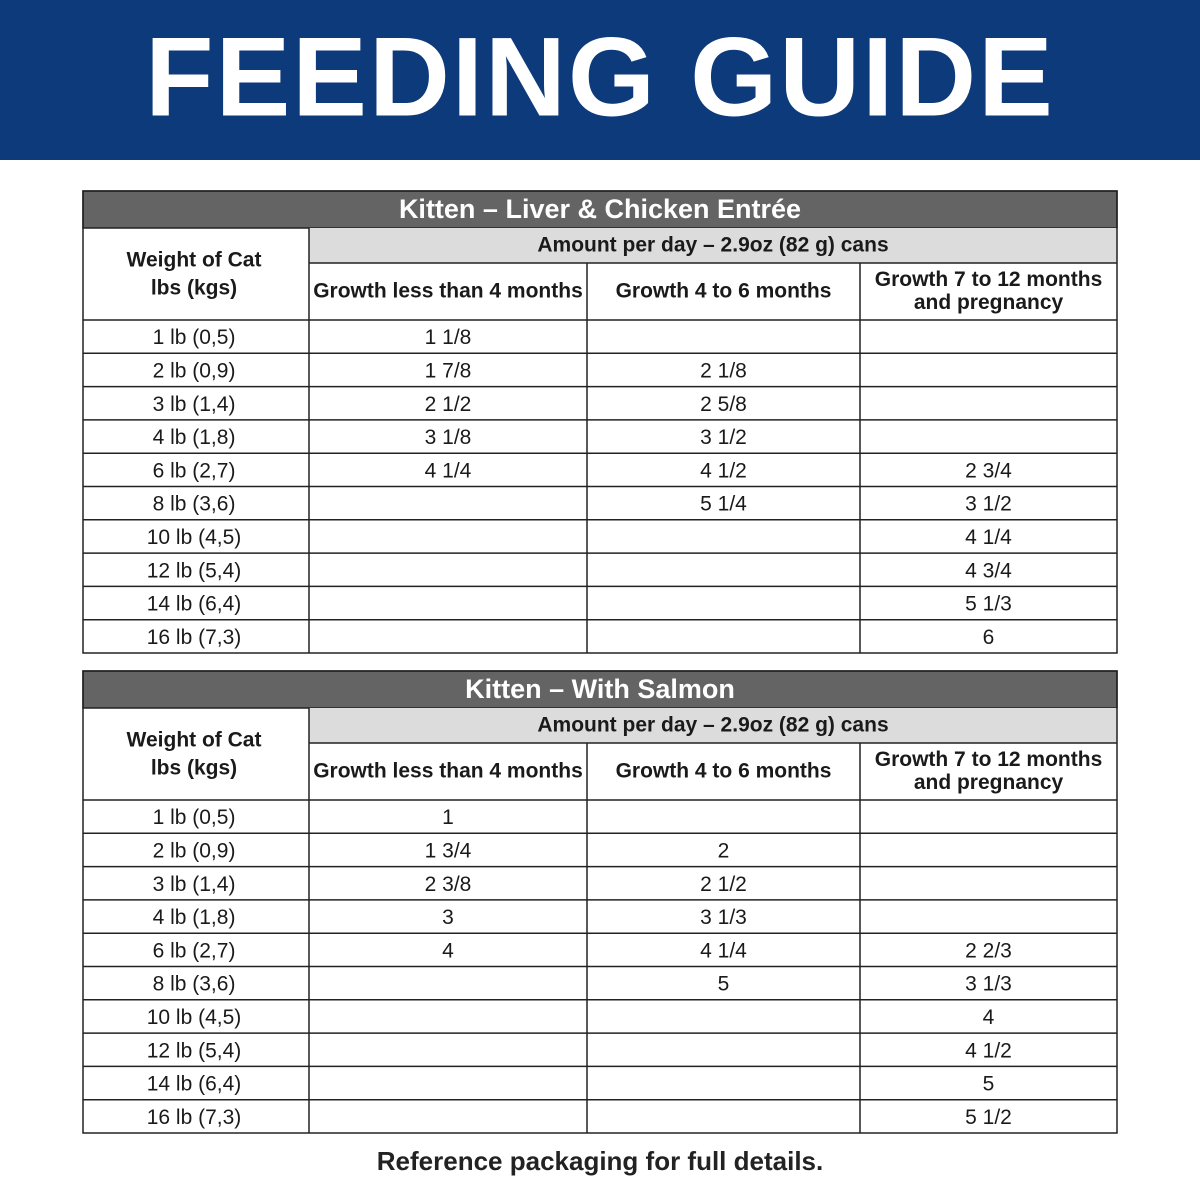  I want to click on header-band, so click(600, 80).